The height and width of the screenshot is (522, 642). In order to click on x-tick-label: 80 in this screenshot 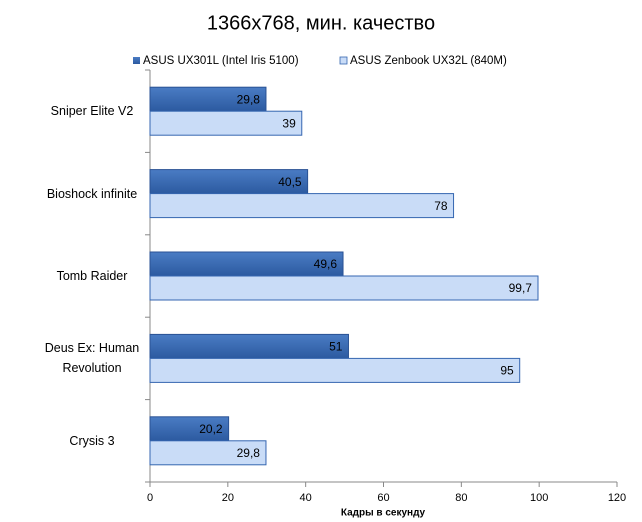, I will do `click(461, 498)`.